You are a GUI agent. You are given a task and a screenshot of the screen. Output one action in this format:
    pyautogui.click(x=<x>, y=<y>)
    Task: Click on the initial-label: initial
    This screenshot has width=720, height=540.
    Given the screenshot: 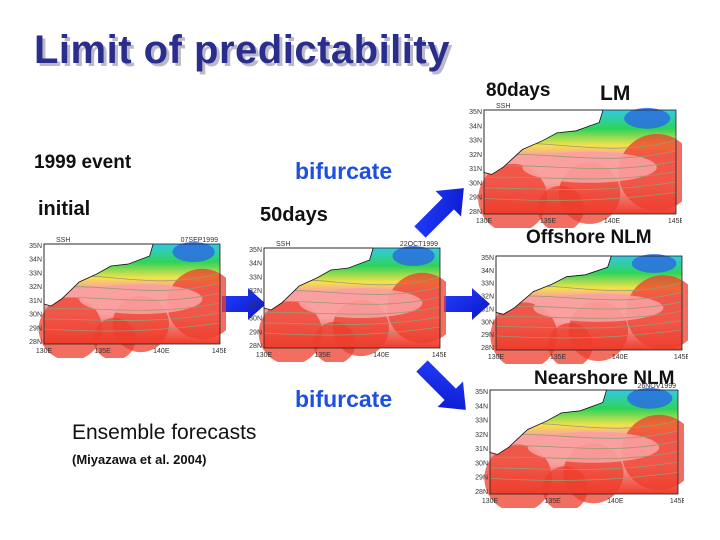 What is the action you would take?
    pyautogui.click(x=64, y=209)
    